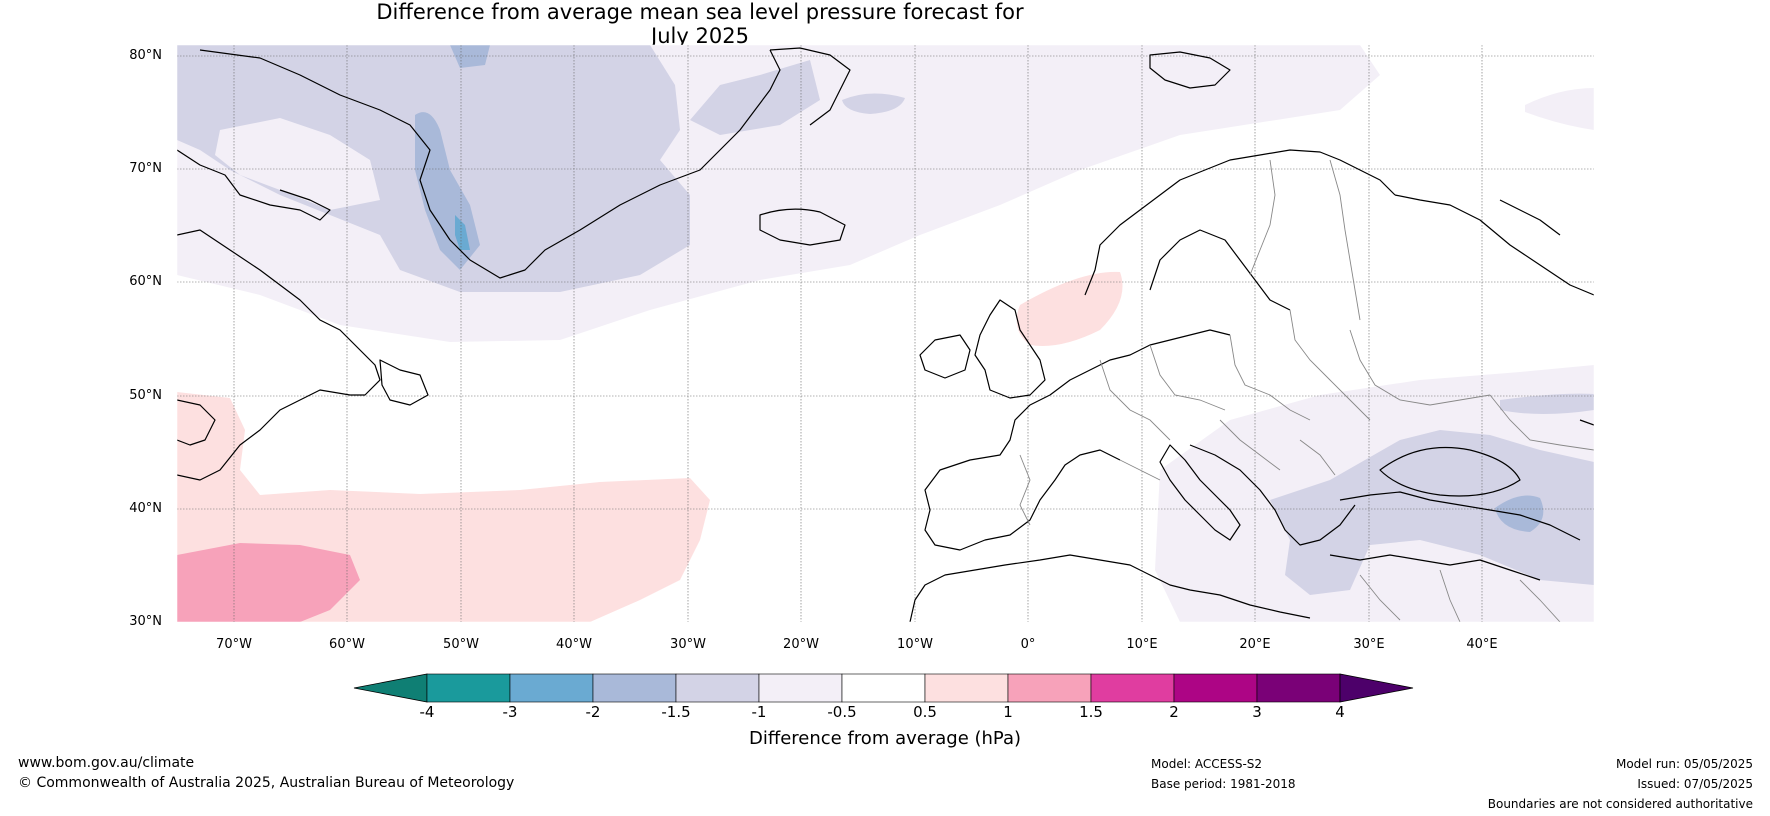  What do you see at coordinates (1255, 644) in the screenshot?
I see `lon-label-20e: 20°E` at bounding box center [1255, 644].